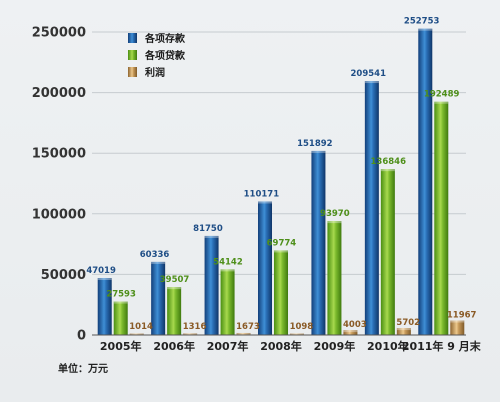 The height and width of the screenshot is (402, 500). Describe the element at coordinates (59, 154) in the screenshot. I see `y-tick-label: 150000` at that location.